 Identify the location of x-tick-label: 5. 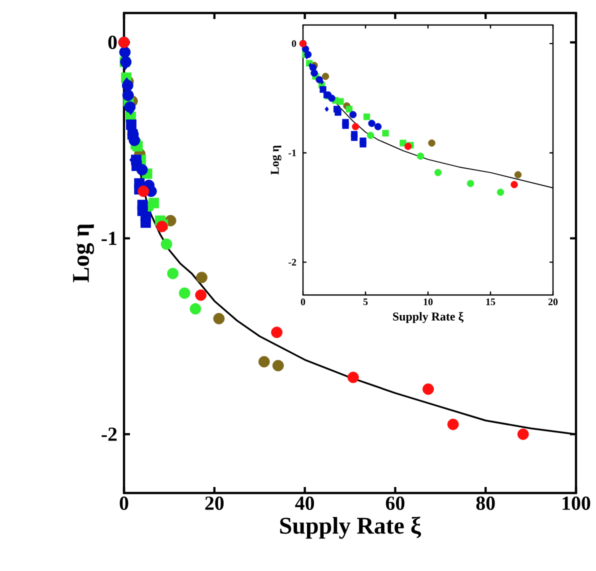
(365, 302).